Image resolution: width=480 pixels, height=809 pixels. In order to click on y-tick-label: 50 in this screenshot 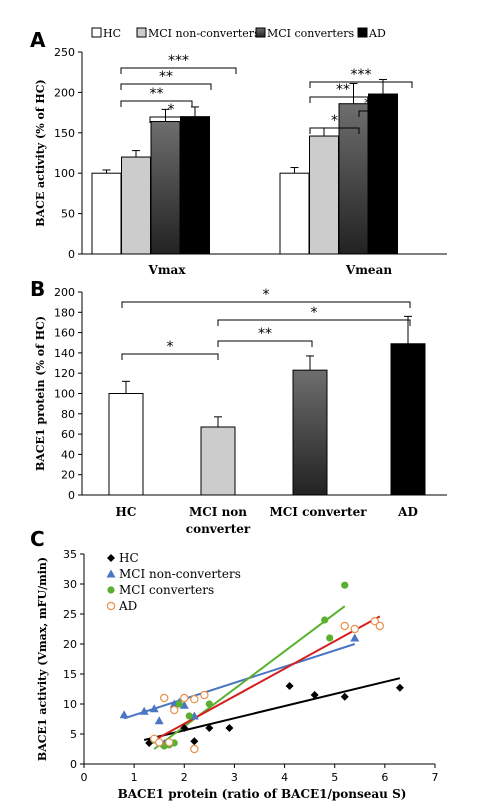, I will do `click(68, 214)`.